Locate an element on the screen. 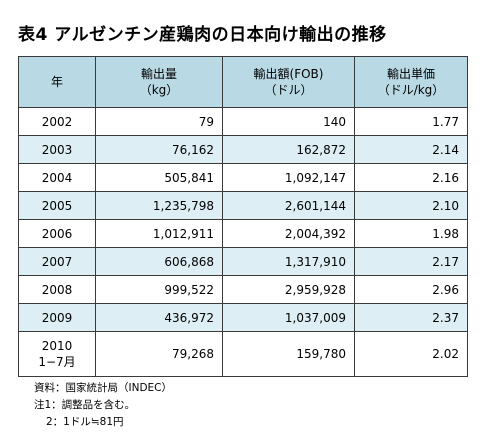  header-quantity-unit: （kg） is located at coordinates (159, 90).